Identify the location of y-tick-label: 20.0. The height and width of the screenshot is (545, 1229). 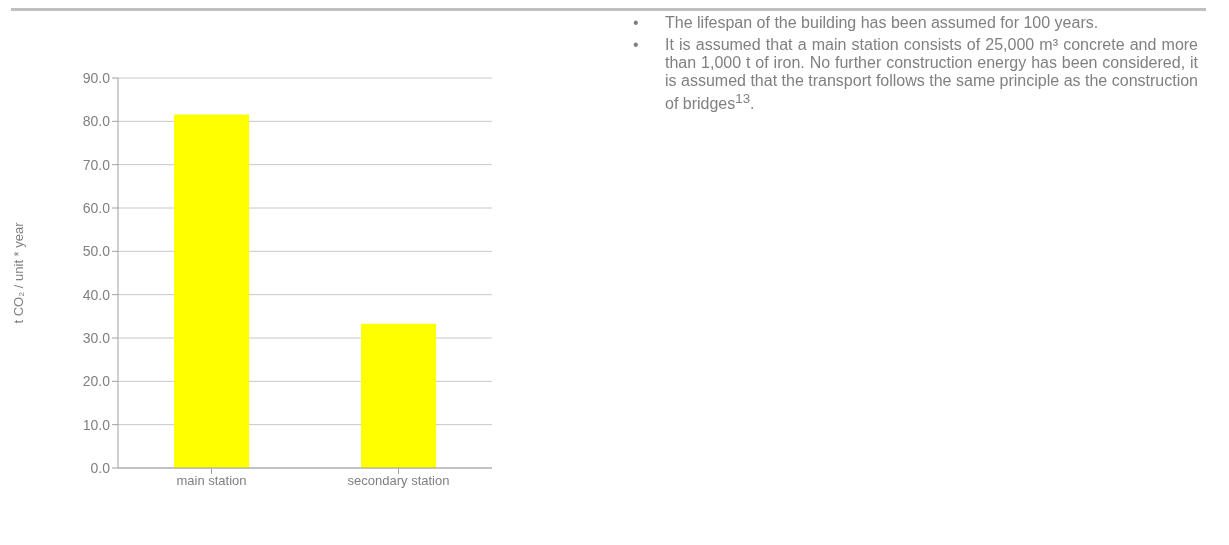
(96, 381).